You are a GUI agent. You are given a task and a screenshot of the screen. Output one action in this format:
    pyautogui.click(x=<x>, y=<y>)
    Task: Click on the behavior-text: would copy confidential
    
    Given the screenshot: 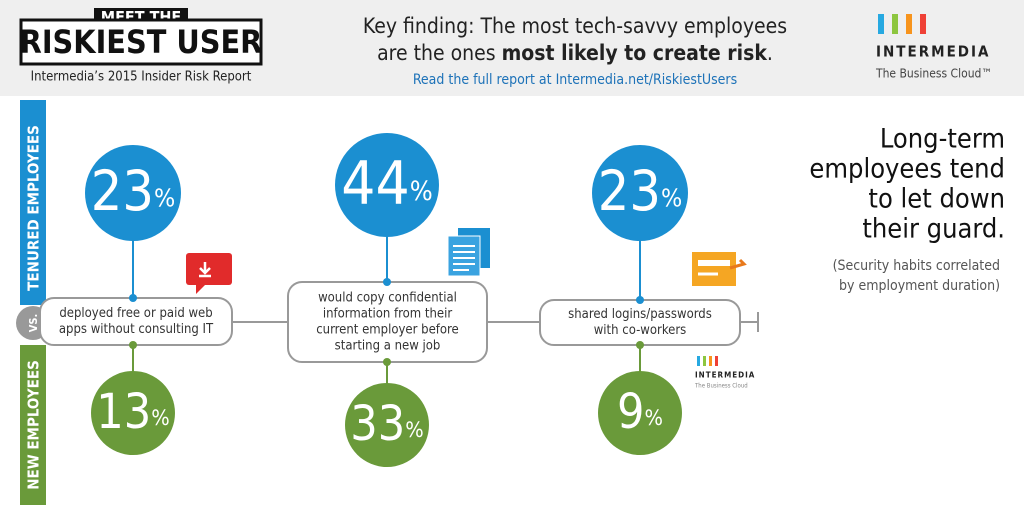 What is the action you would take?
    pyautogui.click(x=387, y=298)
    